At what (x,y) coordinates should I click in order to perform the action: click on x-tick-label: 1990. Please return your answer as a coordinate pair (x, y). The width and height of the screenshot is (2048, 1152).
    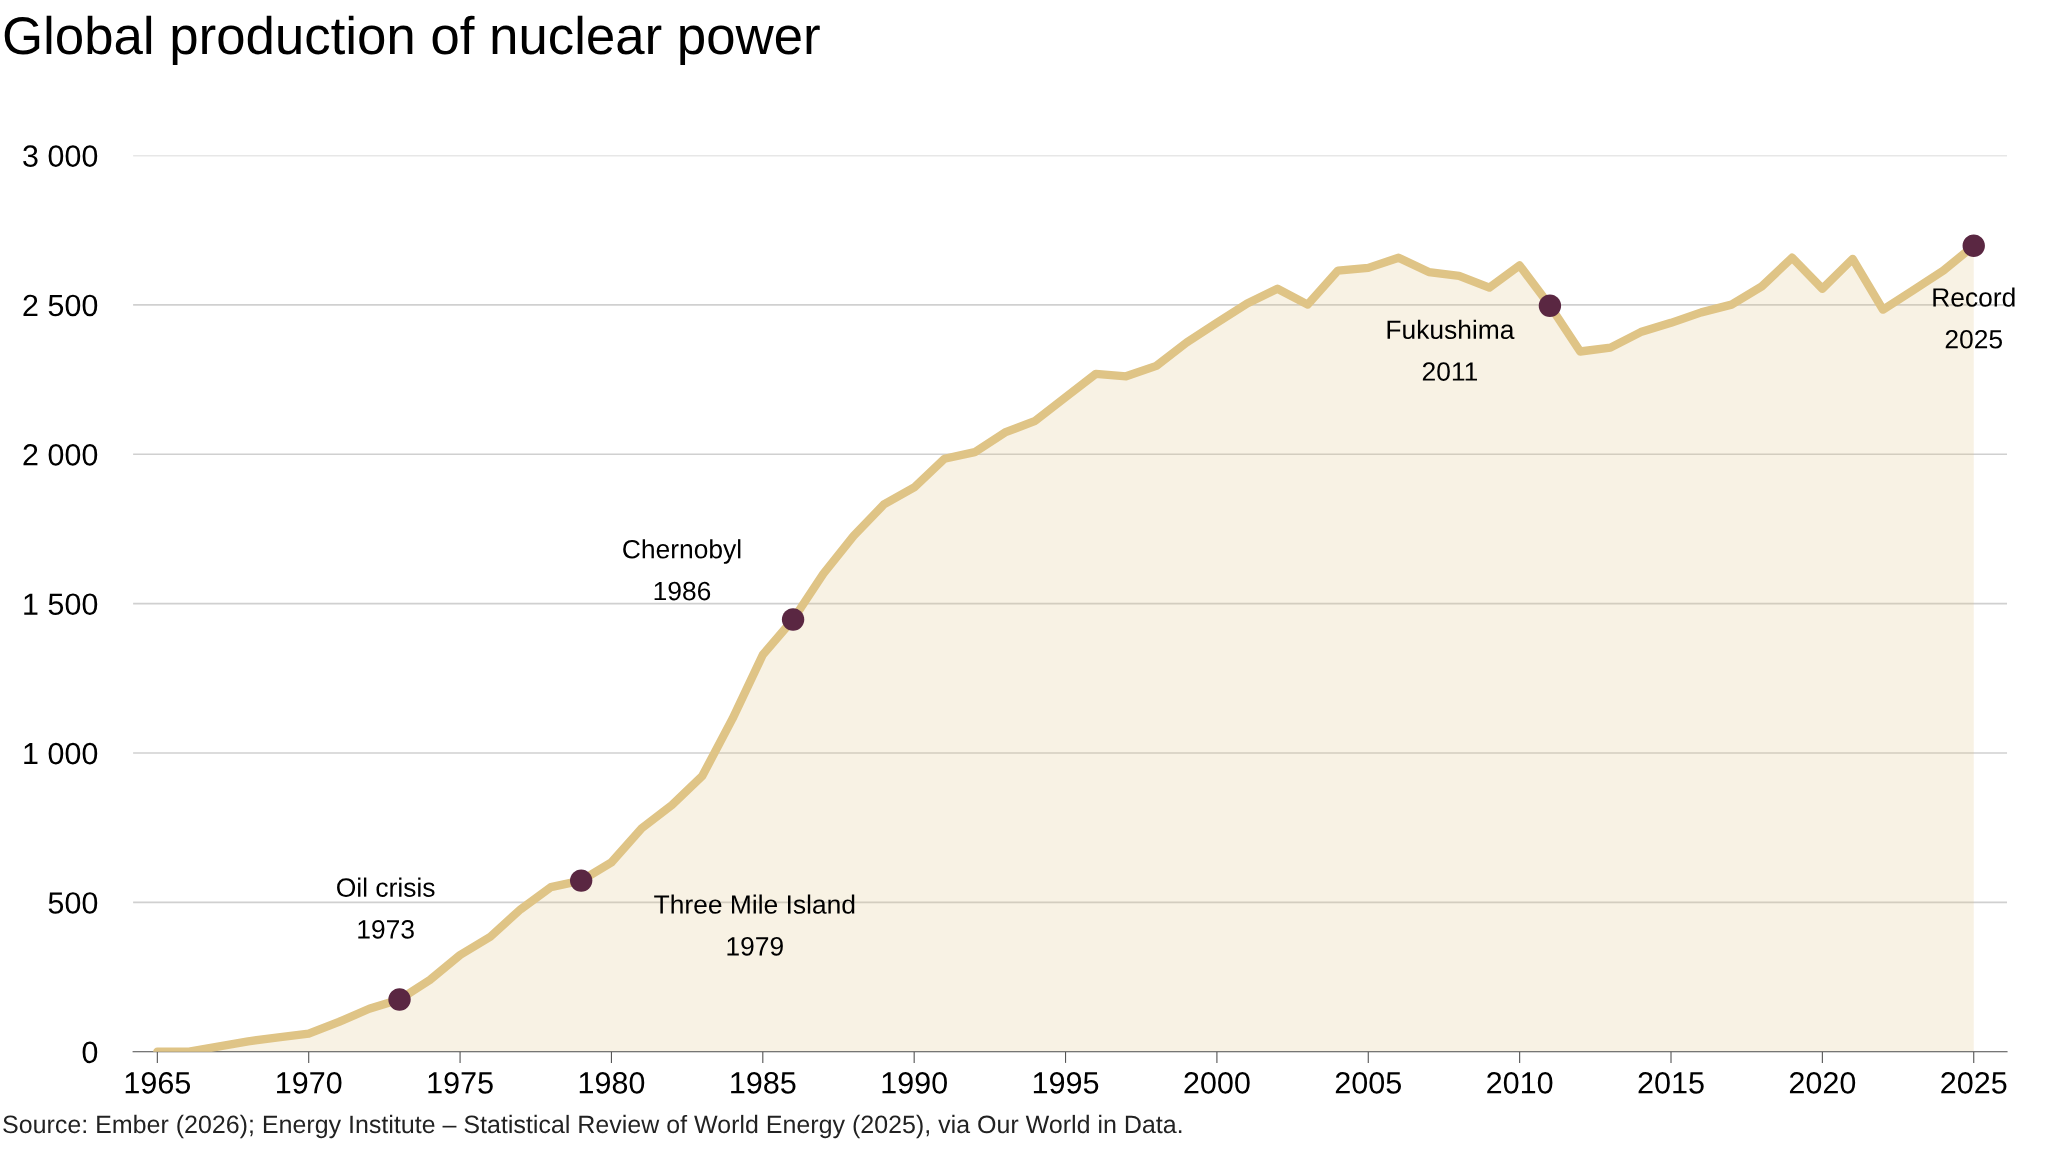
    Looking at the image, I should click on (914, 1083).